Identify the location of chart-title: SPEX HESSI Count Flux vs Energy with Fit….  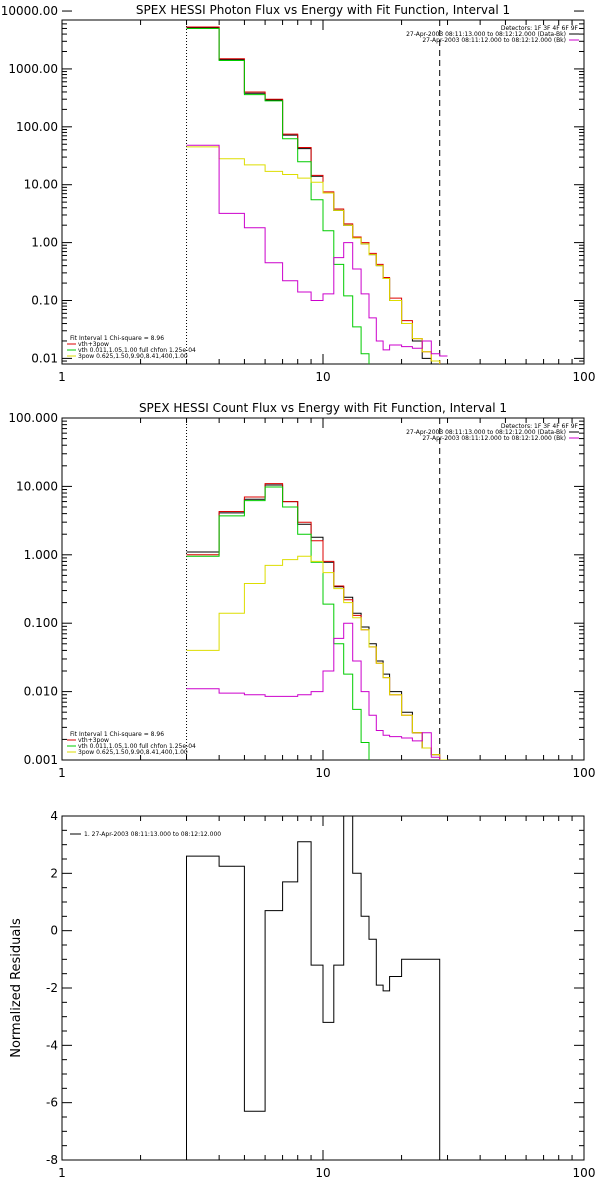
(323, 408).